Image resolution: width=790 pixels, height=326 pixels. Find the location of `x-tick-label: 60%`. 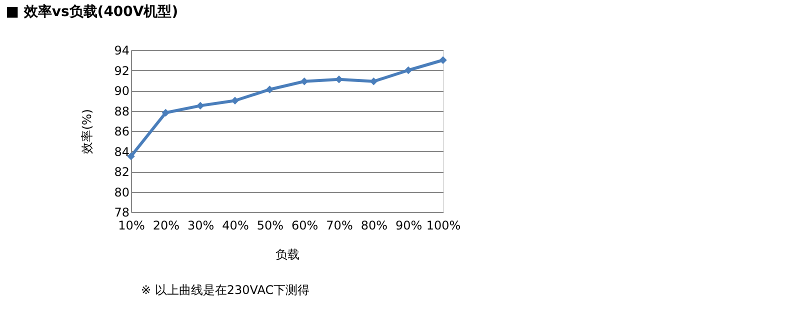

x-tick-label: 60% is located at coordinates (304, 225).